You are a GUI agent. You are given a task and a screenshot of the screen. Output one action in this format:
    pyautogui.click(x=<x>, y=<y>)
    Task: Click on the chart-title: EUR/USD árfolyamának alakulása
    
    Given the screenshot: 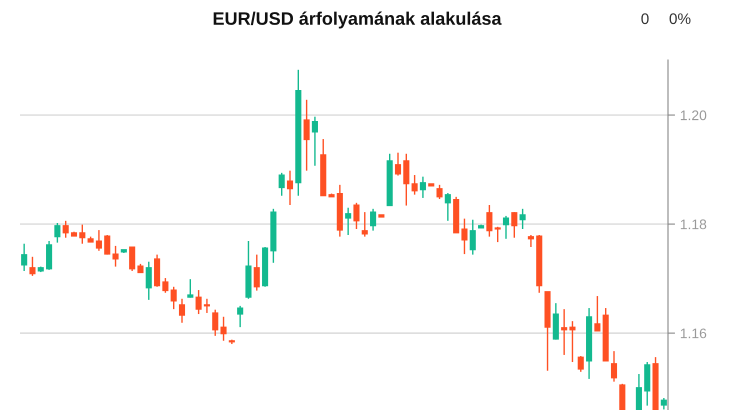 What is the action you would take?
    pyautogui.click(x=358, y=20)
    